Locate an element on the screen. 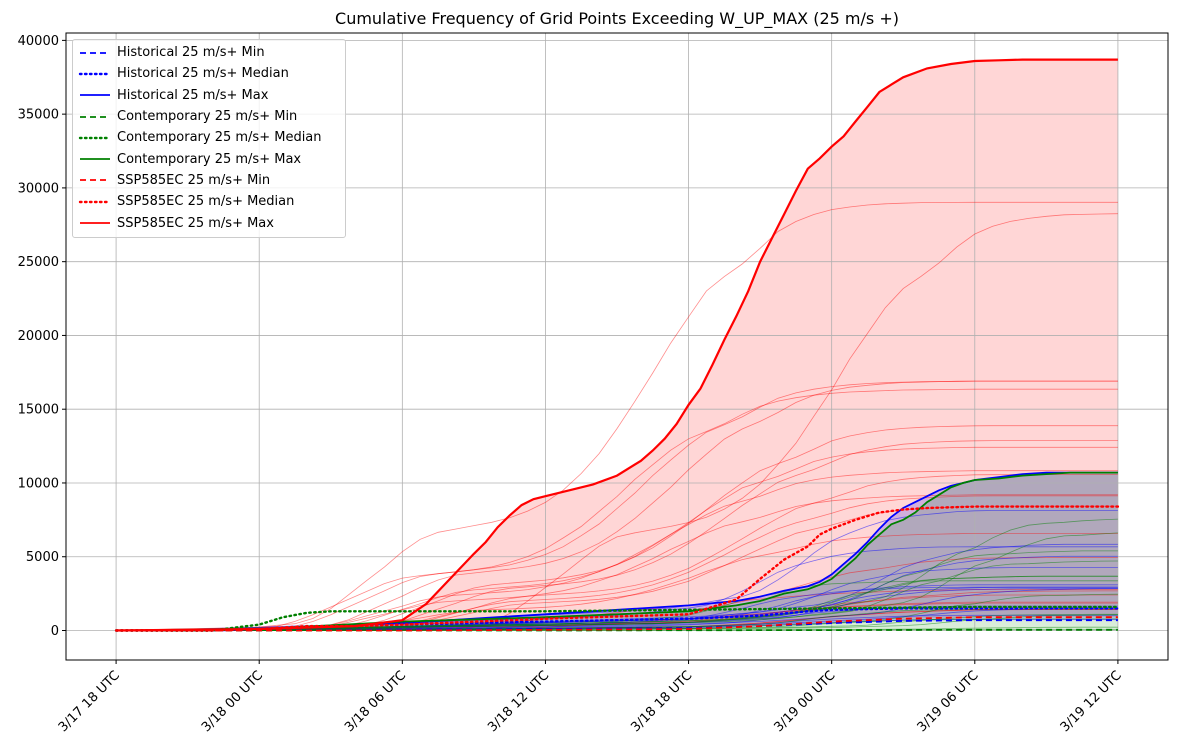  legend-item: Contemporary 25 m/s+ Min is located at coordinates (209, 116).